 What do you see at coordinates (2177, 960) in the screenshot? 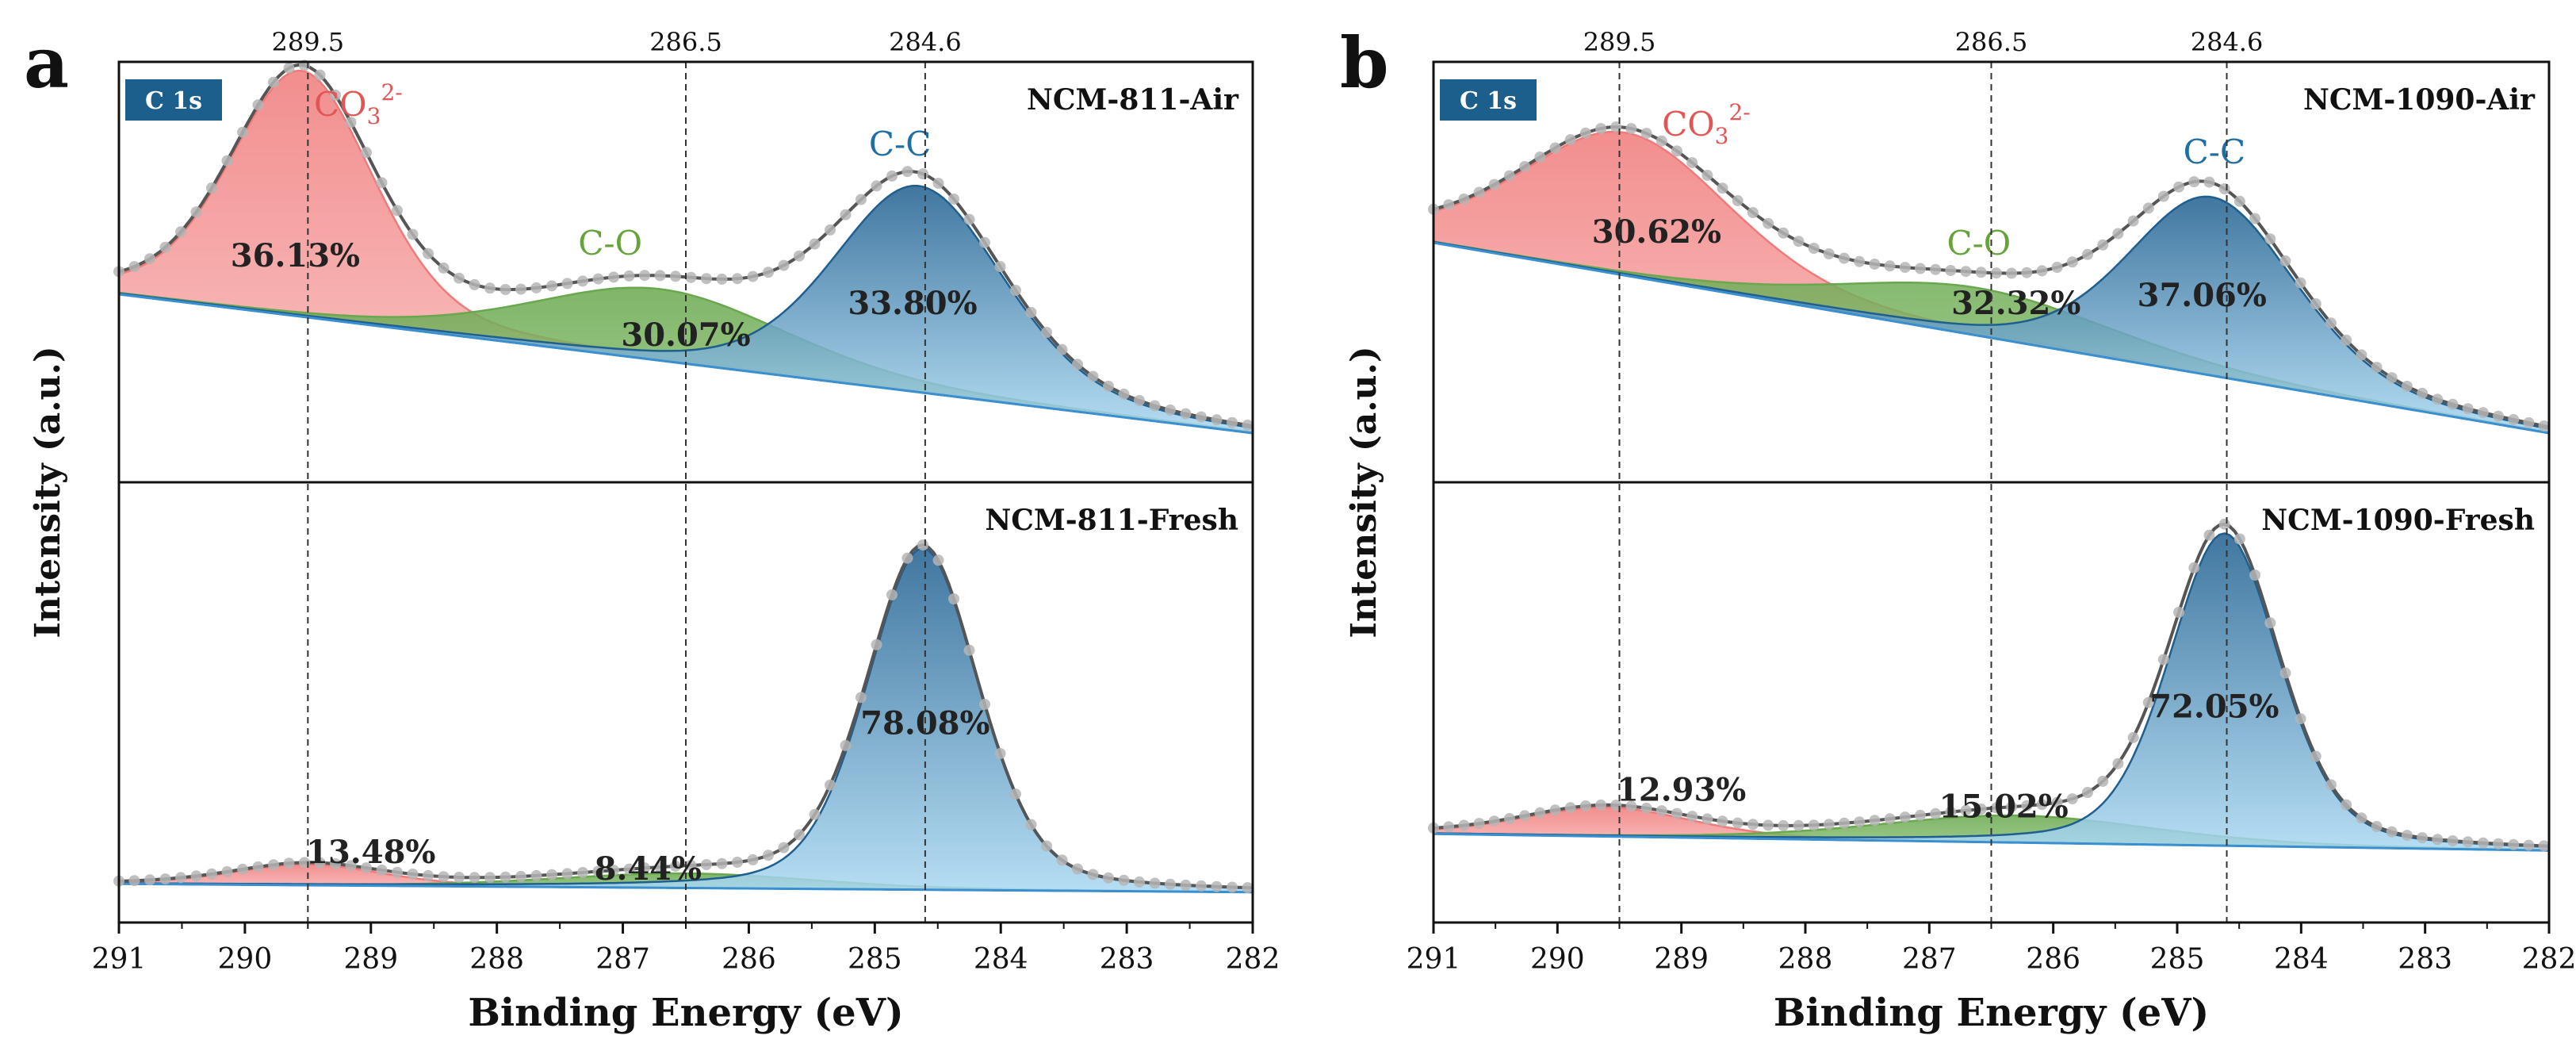
I see `x-tick-label: 285` at bounding box center [2177, 960].